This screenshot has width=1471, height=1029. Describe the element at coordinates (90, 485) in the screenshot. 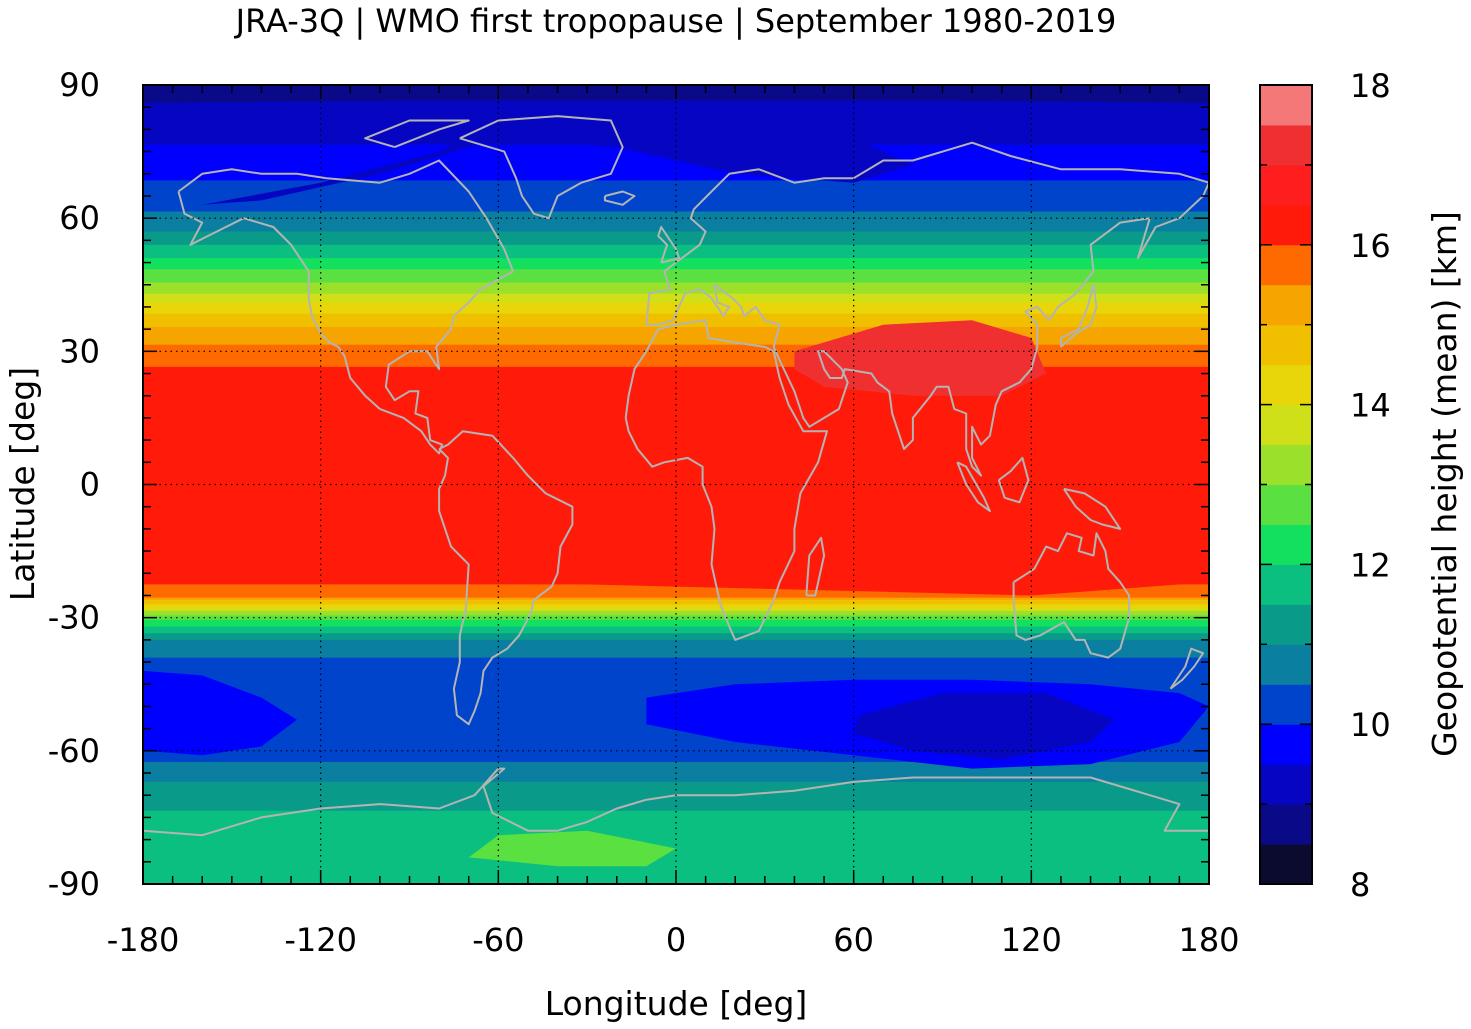

I see `y-tick-label: 0` at that location.